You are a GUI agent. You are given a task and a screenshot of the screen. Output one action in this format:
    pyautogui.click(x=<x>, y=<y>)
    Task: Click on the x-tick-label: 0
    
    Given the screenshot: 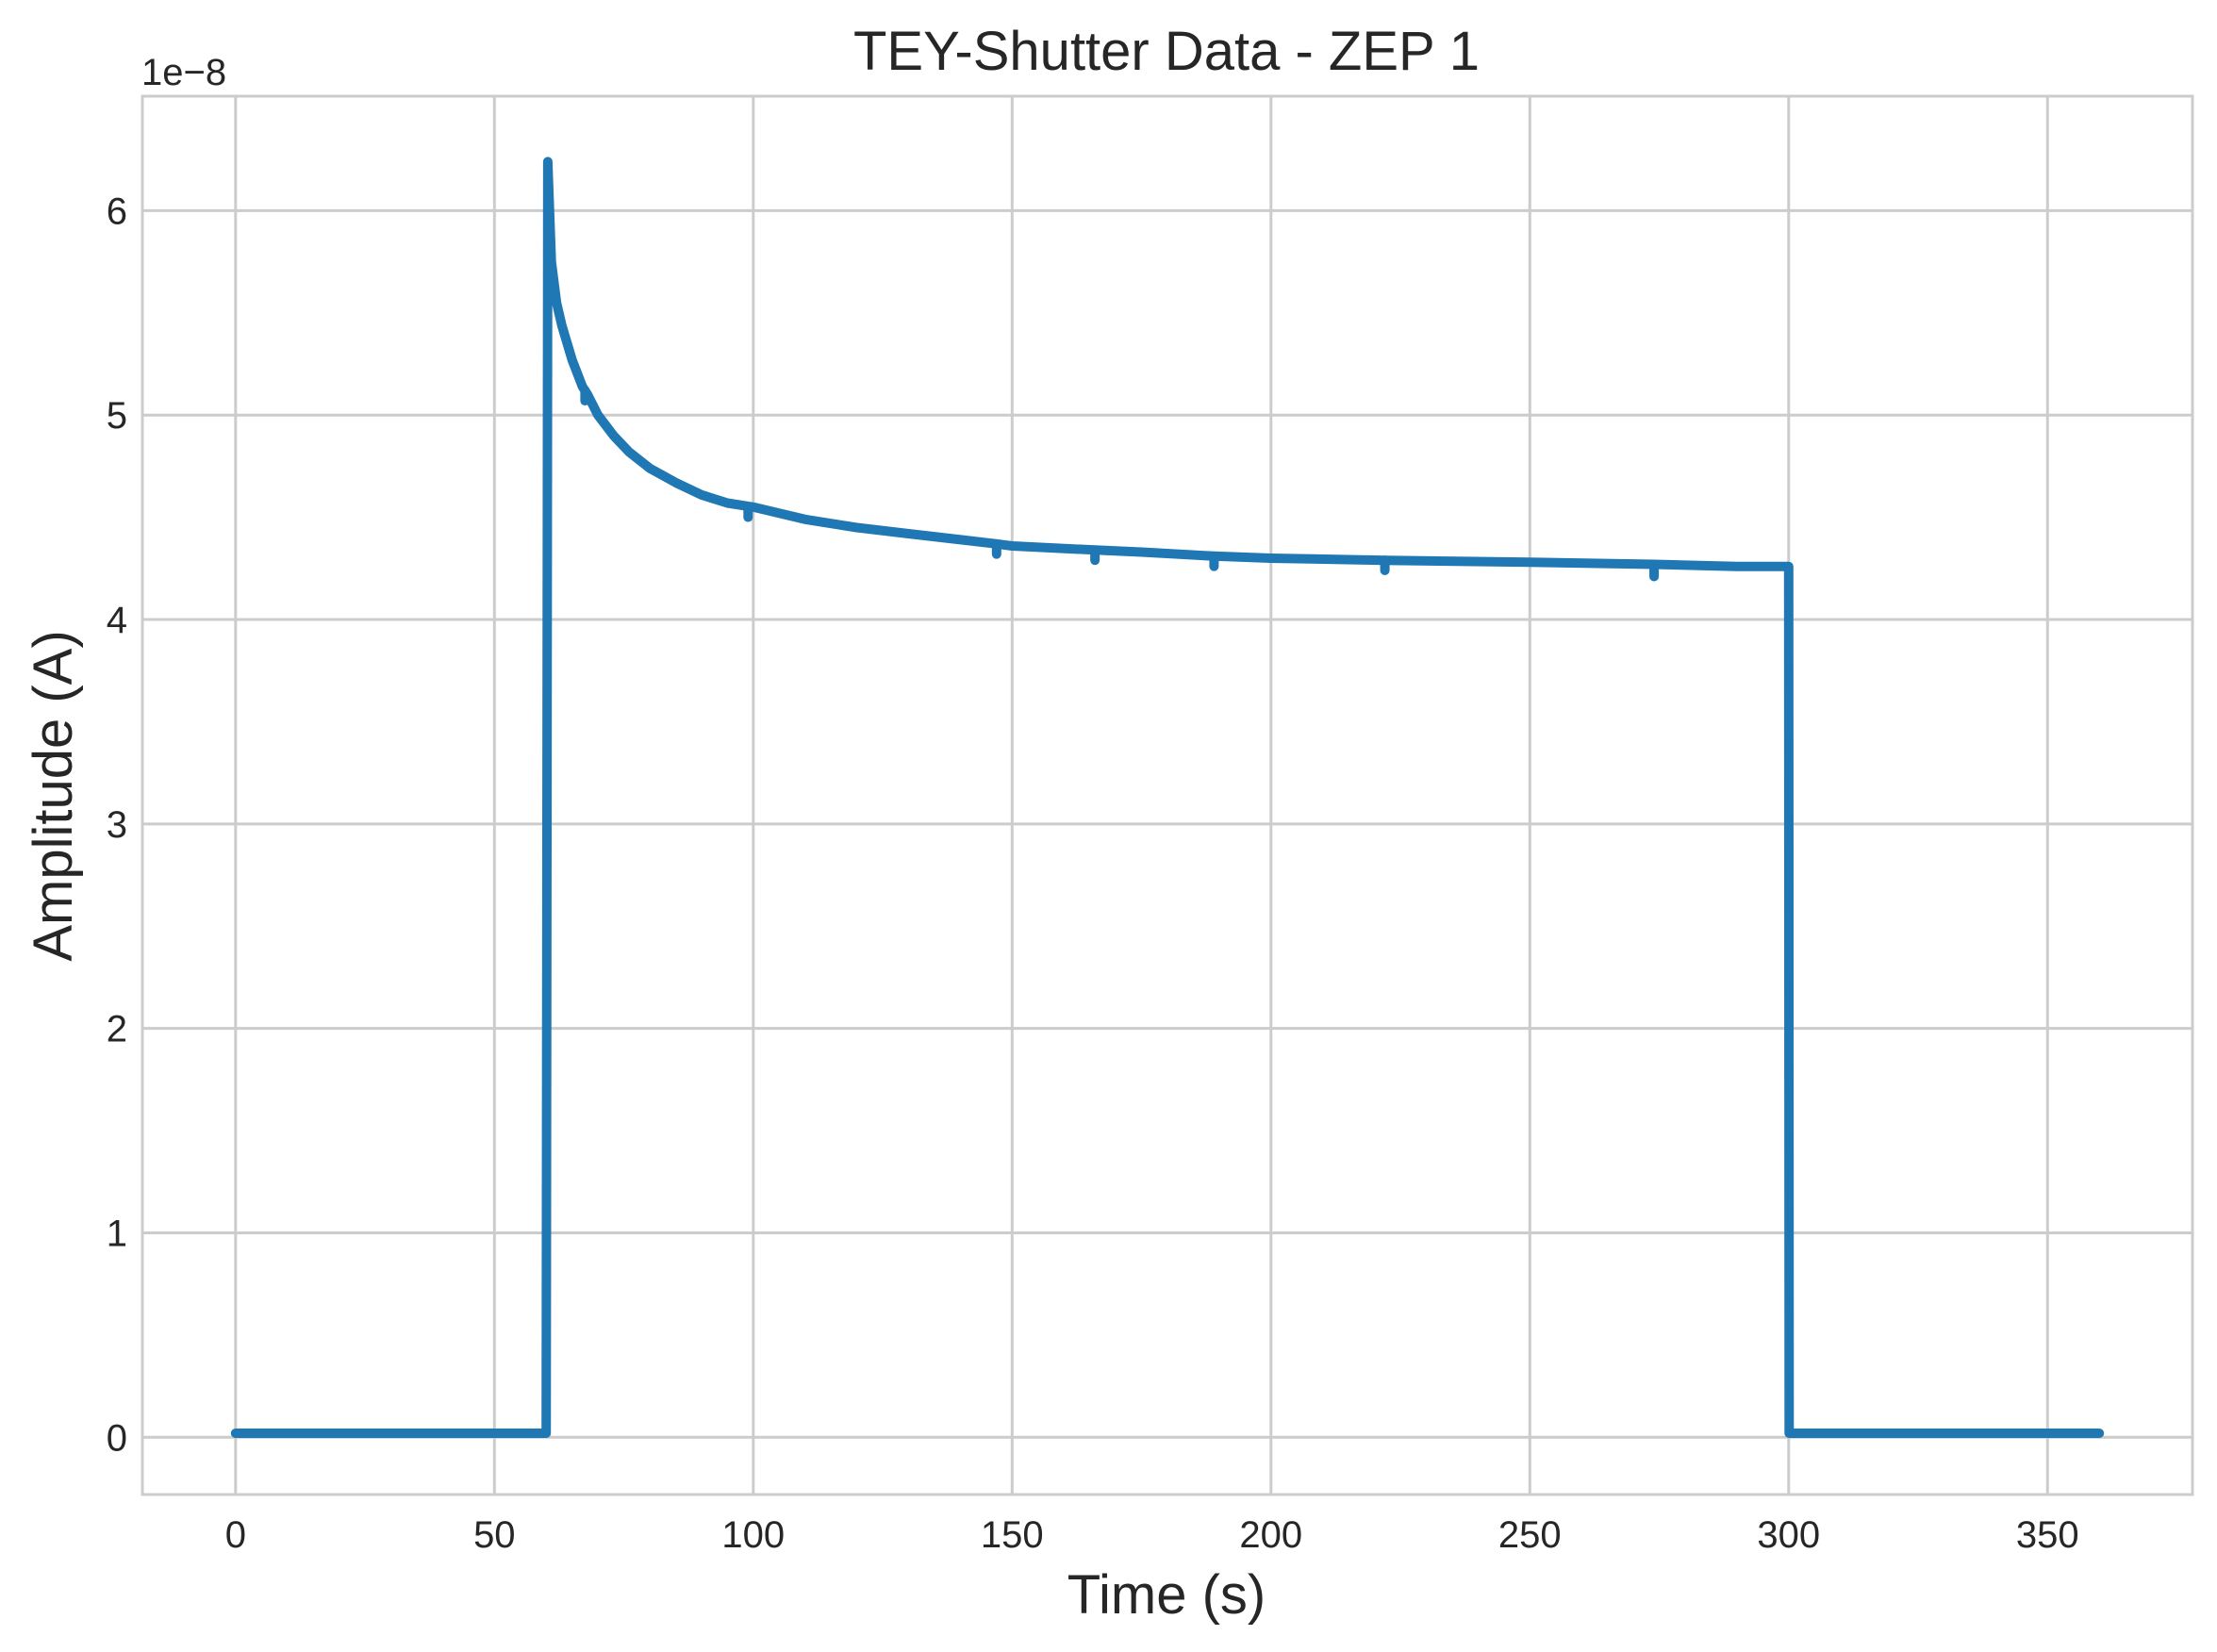 What is the action you would take?
    pyautogui.click(x=235, y=1535)
    